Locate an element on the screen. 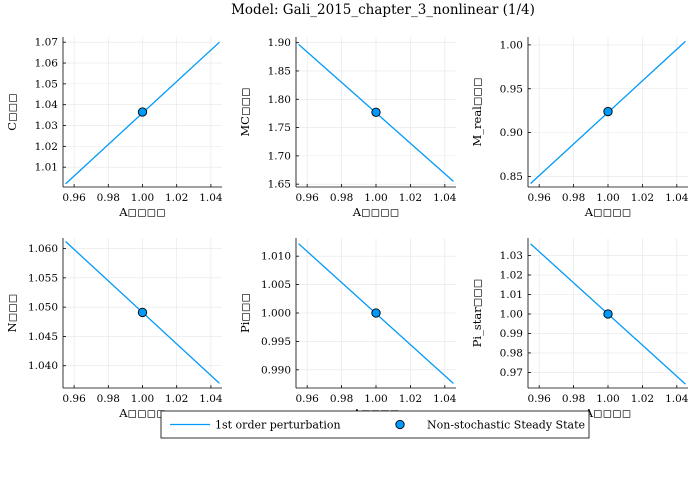 This screenshot has width=700, height=500. y-tick-label: 1.75 is located at coordinates (279, 128).